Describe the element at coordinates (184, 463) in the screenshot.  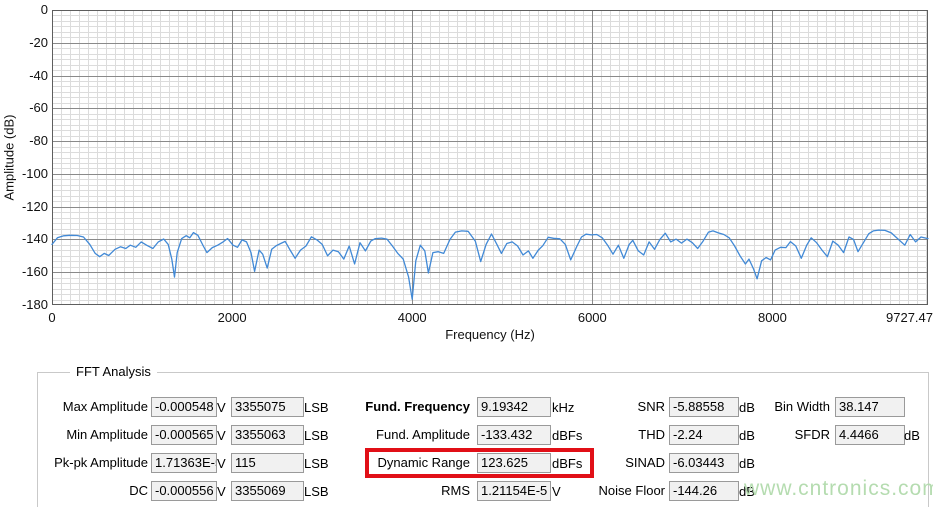
I see `value-box-pk-pk-amplitude: 1.71363E-5` at that location.